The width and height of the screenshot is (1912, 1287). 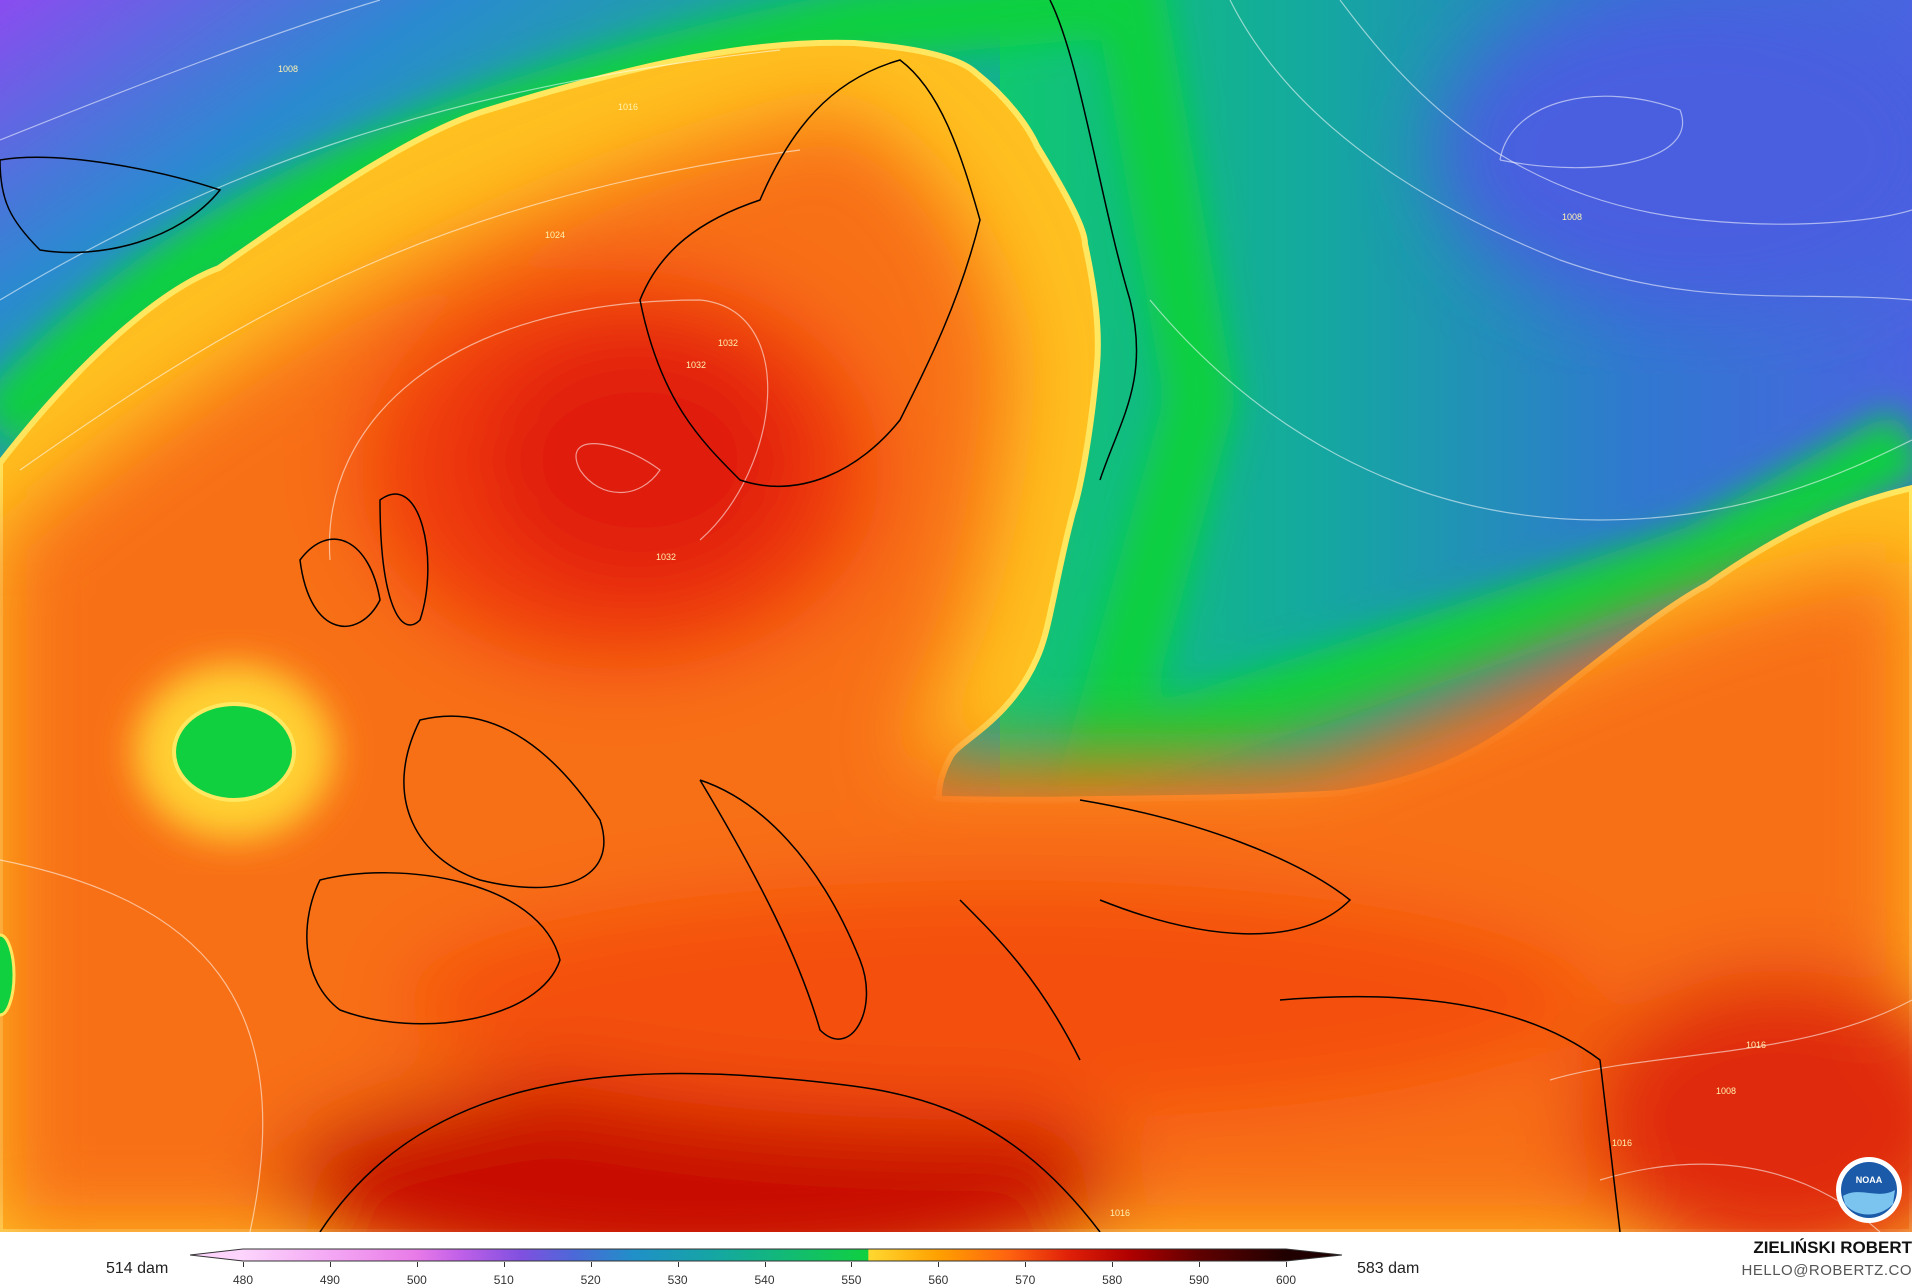 What do you see at coordinates (243, 1280) in the screenshot?
I see `colorbar-tick-label: 480` at bounding box center [243, 1280].